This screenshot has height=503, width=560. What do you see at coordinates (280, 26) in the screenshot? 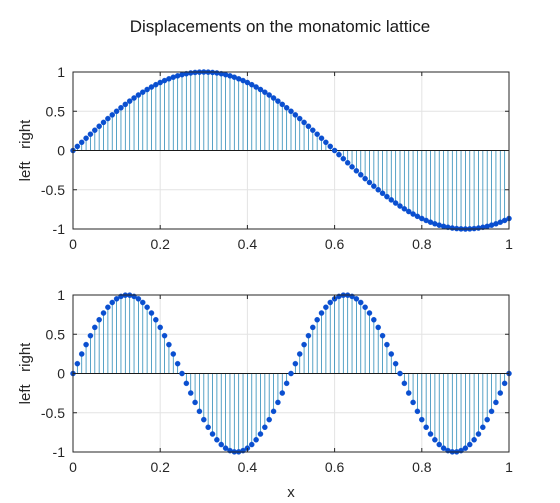
I see `figure-title: Displacements on the monatomic lattice` at bounding box center [280, 26].